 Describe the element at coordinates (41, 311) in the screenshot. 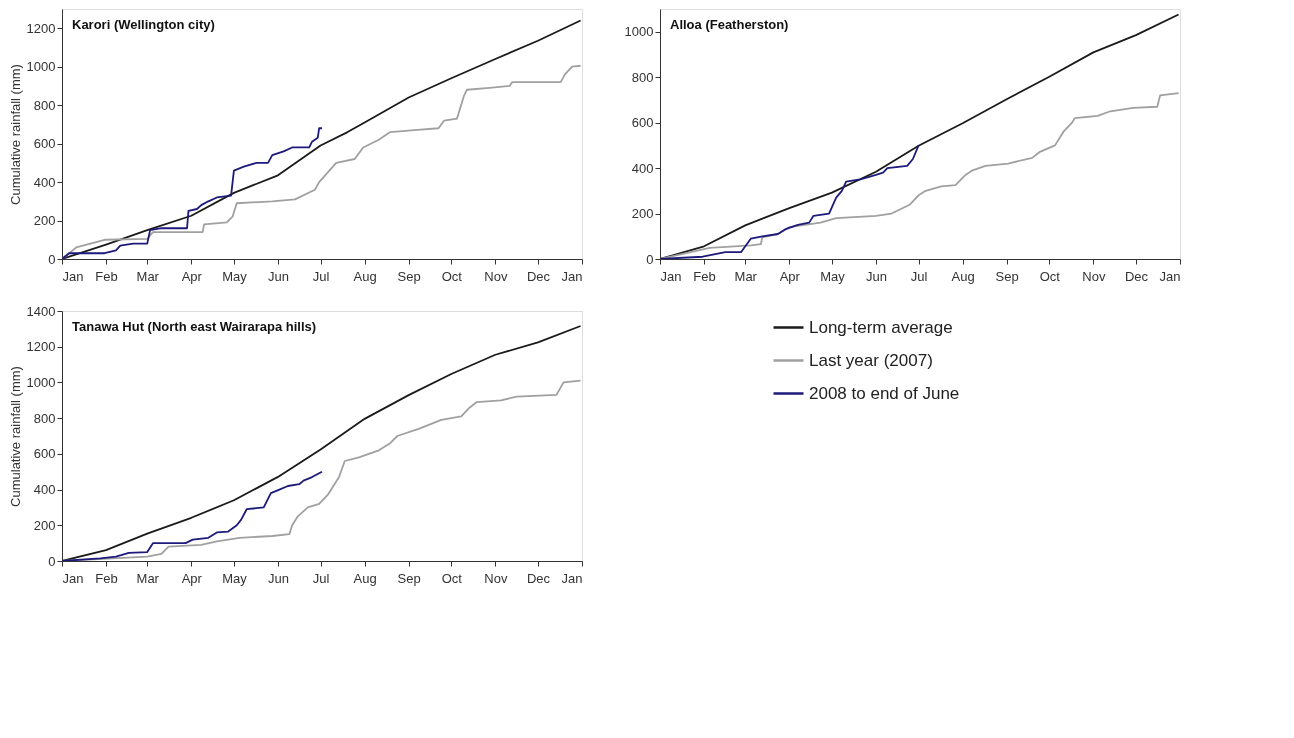

I see `y-tick-label: 1400` at that location.